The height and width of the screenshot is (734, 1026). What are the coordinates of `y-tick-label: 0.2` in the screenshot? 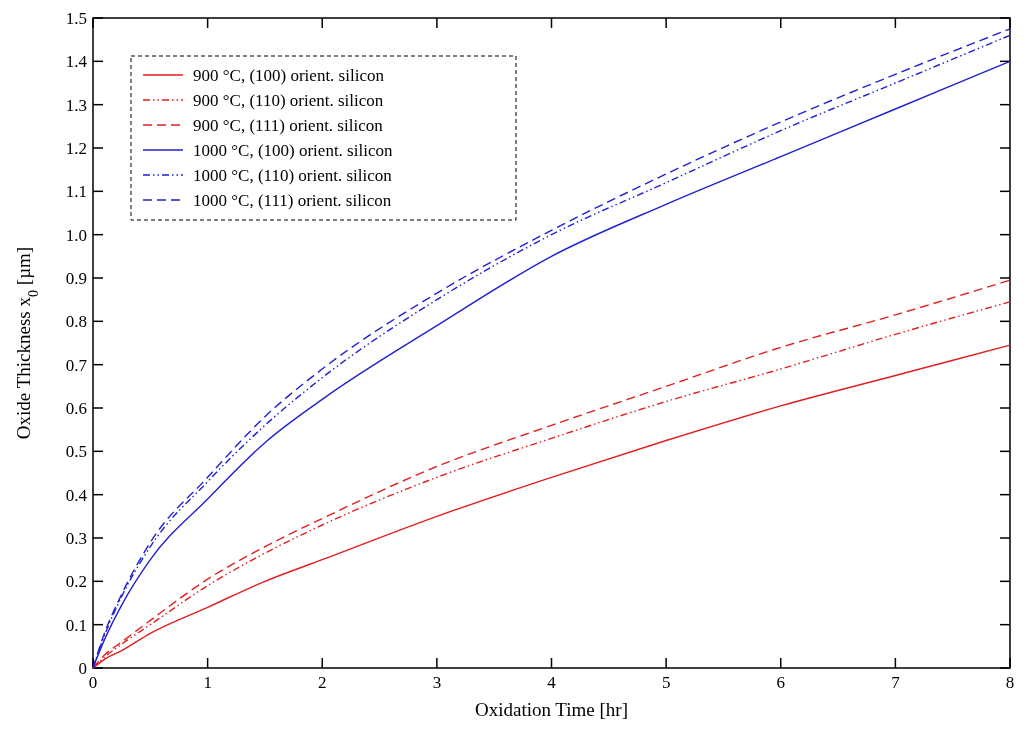 It's located at (76, 582).